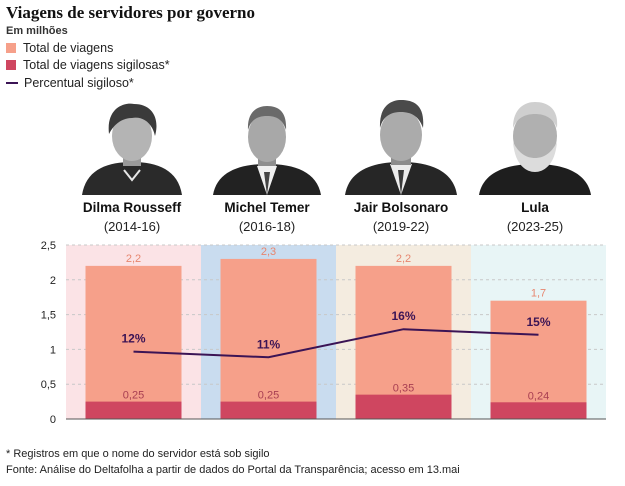 The image size is (625, 486). I want to click on legend-label-percentual: Percentual sigiloso*, so click(79, 82).